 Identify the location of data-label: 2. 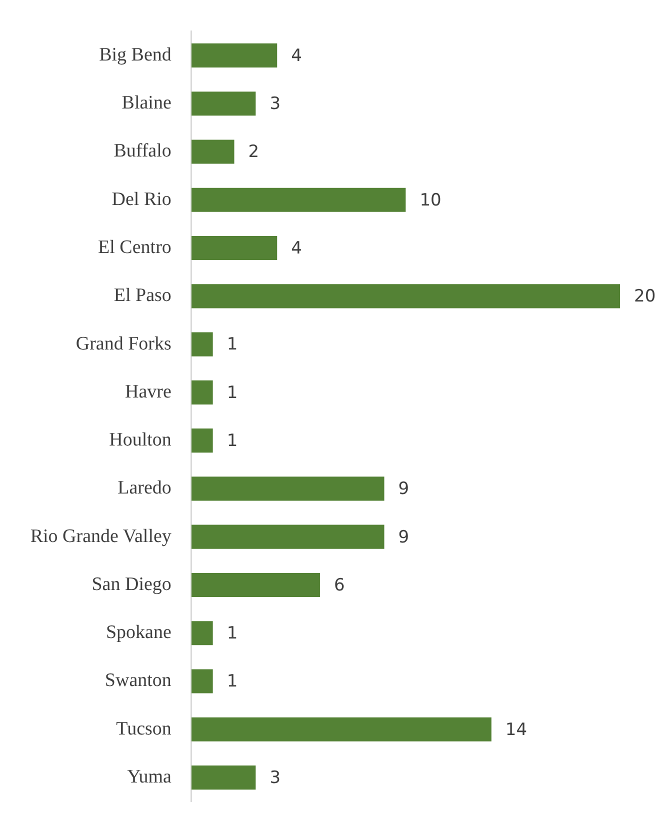
(254, 152).